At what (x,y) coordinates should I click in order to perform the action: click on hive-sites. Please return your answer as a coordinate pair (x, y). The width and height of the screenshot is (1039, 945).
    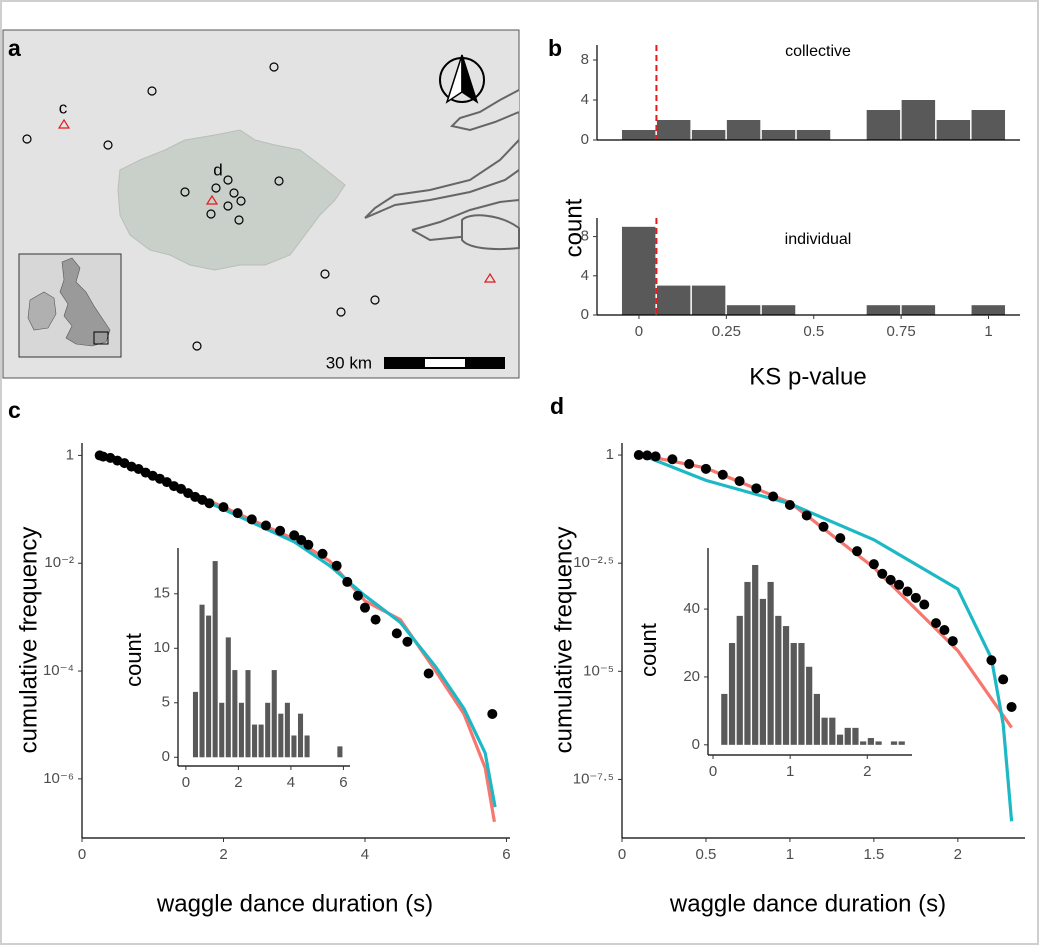
    Looking at the image, I should click on (201, 206).